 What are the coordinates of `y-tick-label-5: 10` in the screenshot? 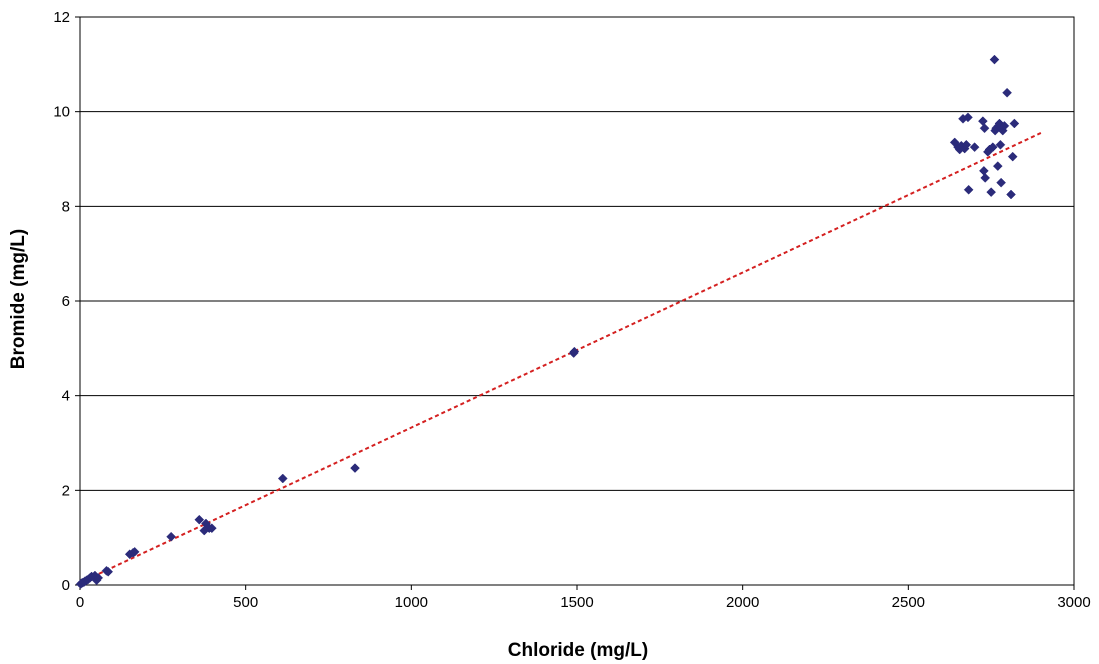 It's located at (61, 112).